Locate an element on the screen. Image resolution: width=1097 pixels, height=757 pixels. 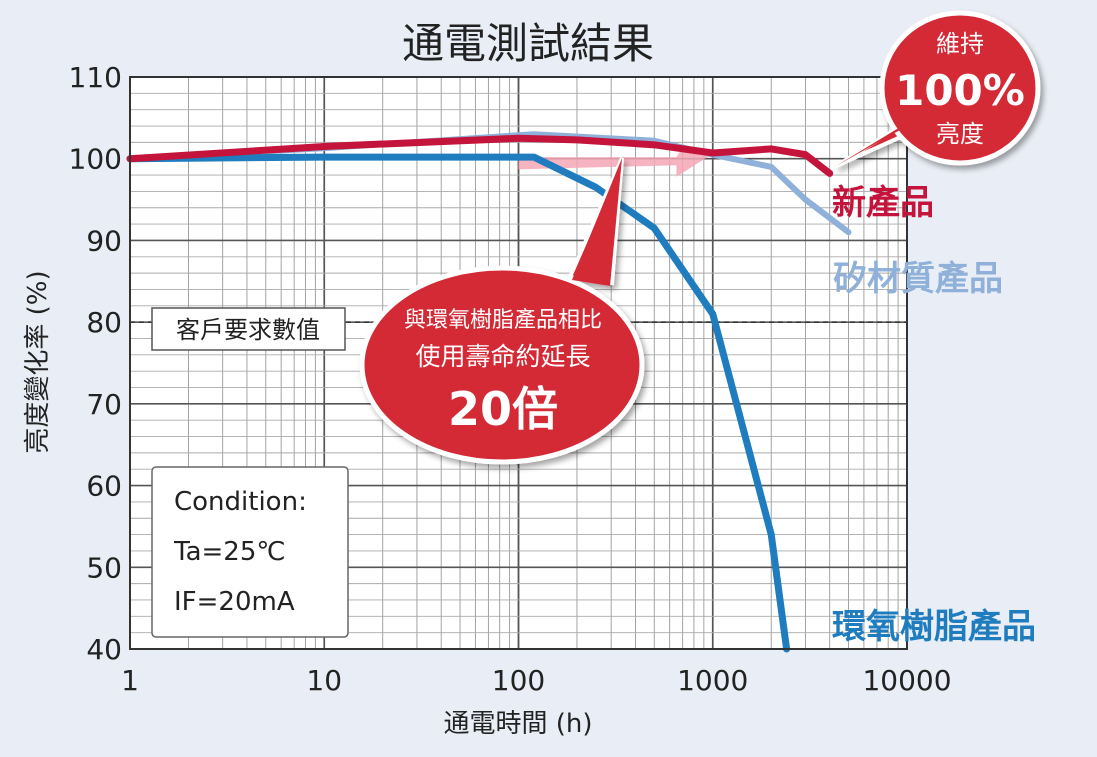
chart-title: 通電測試結果 is located at coordinates (528, 43).